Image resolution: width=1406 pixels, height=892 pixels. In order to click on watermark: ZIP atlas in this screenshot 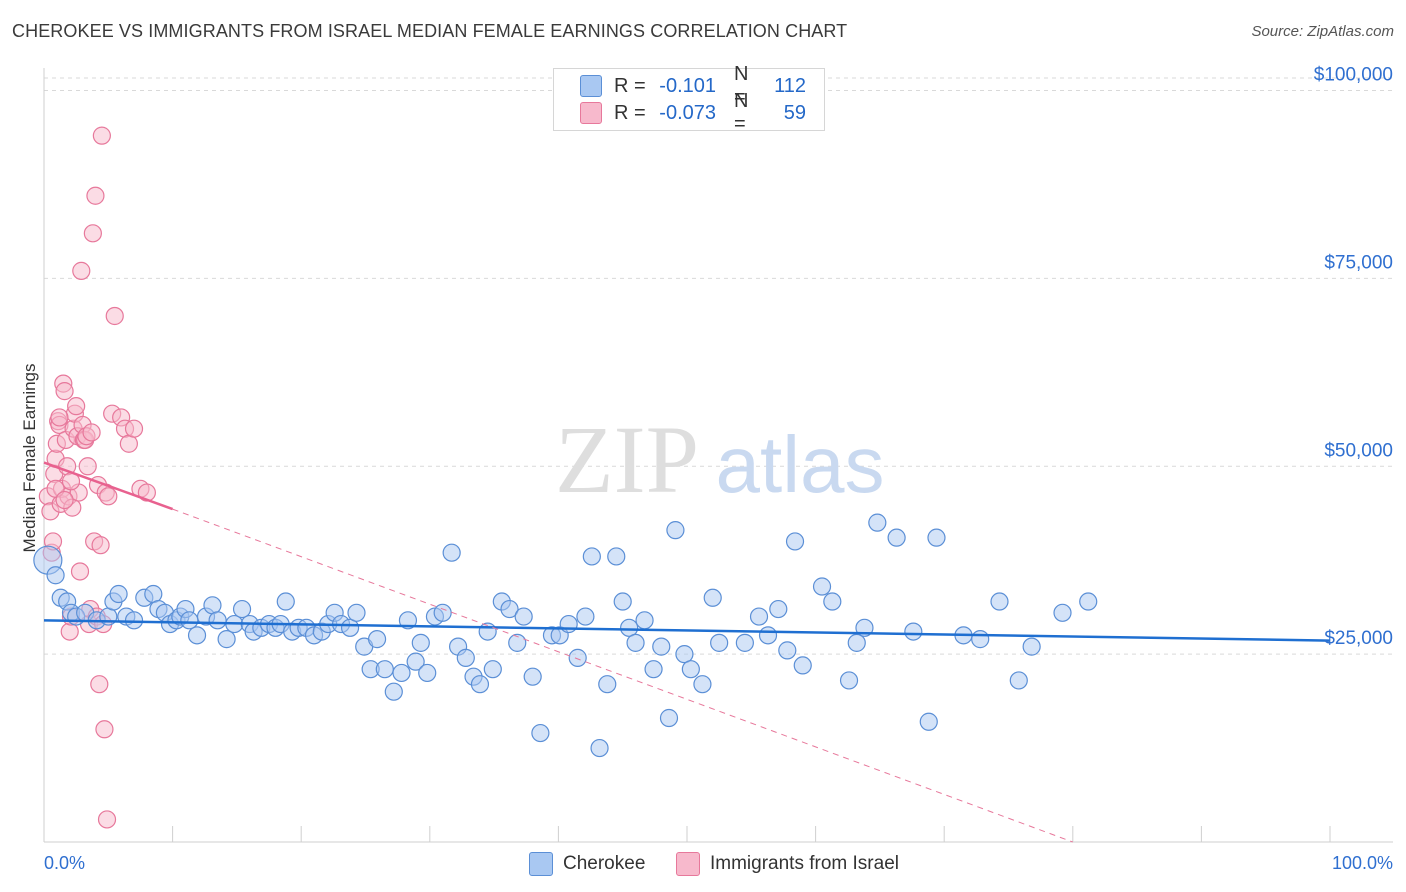, I will do `click(719, 459)`.